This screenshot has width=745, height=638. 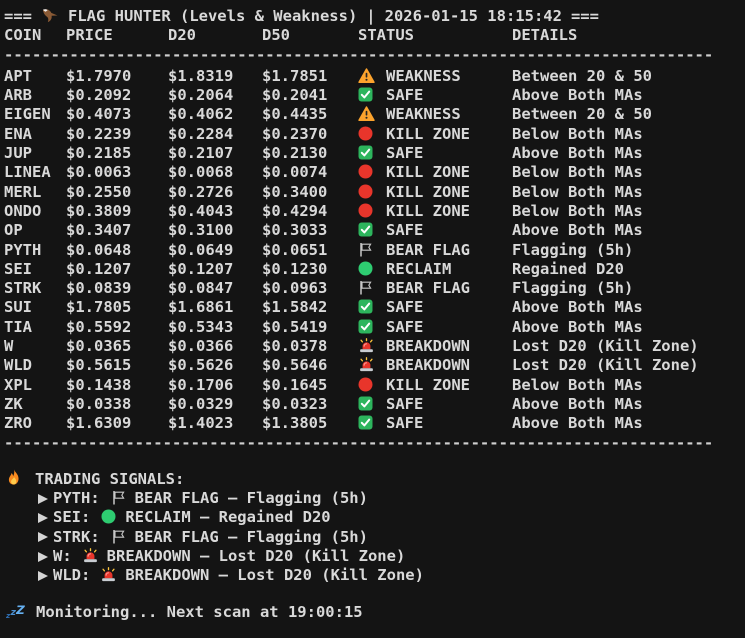 I want to click on price-cell: $0.0648, so click(x=99, y=249).